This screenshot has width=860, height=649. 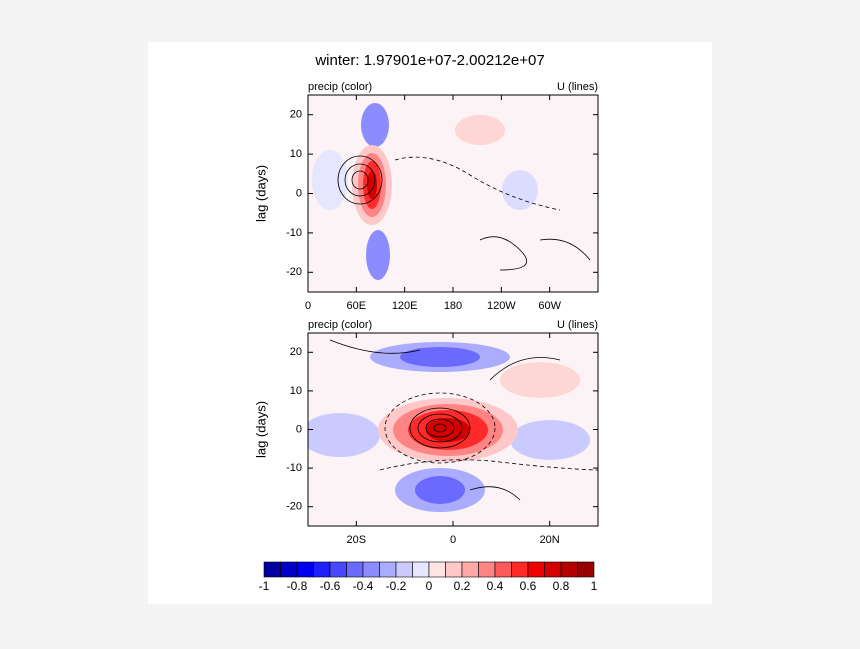 What do you see at coordinates (561, 586) in the screenshot?
I see `colorbar-tick-label: 0.8` at bounding box center [561, 586].